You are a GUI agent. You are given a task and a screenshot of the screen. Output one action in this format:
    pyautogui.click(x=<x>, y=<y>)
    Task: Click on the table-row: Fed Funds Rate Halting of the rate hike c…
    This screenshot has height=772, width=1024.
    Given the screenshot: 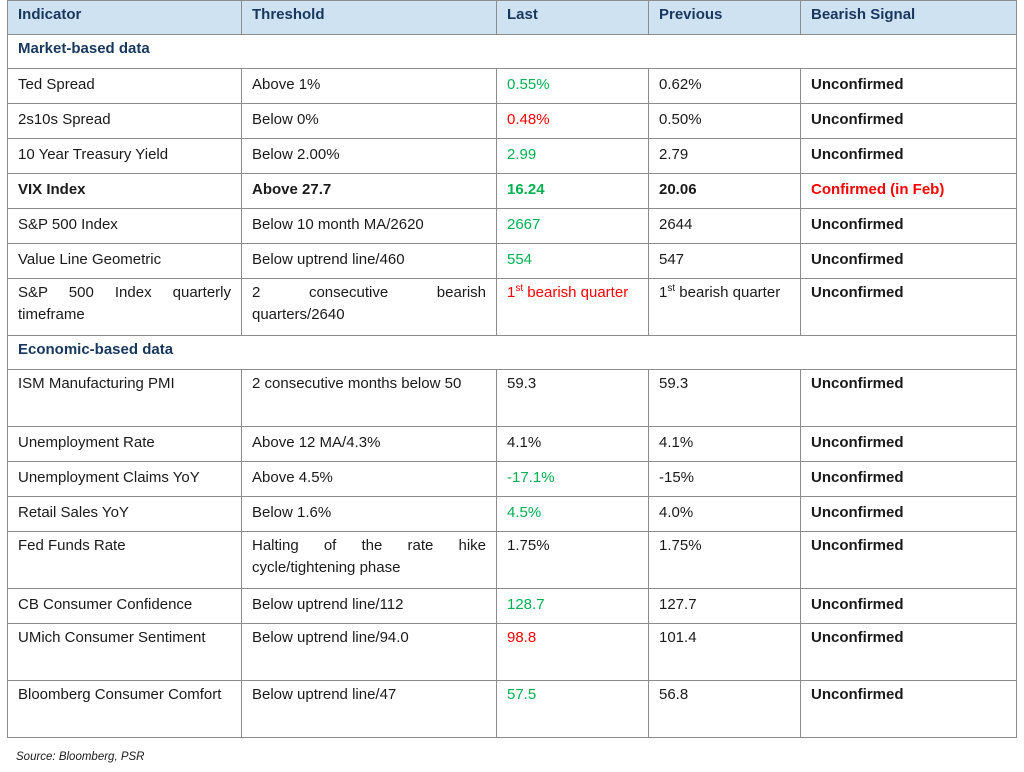 What is the action you would take?
    pyautogui.click(x=512, y=560)
    